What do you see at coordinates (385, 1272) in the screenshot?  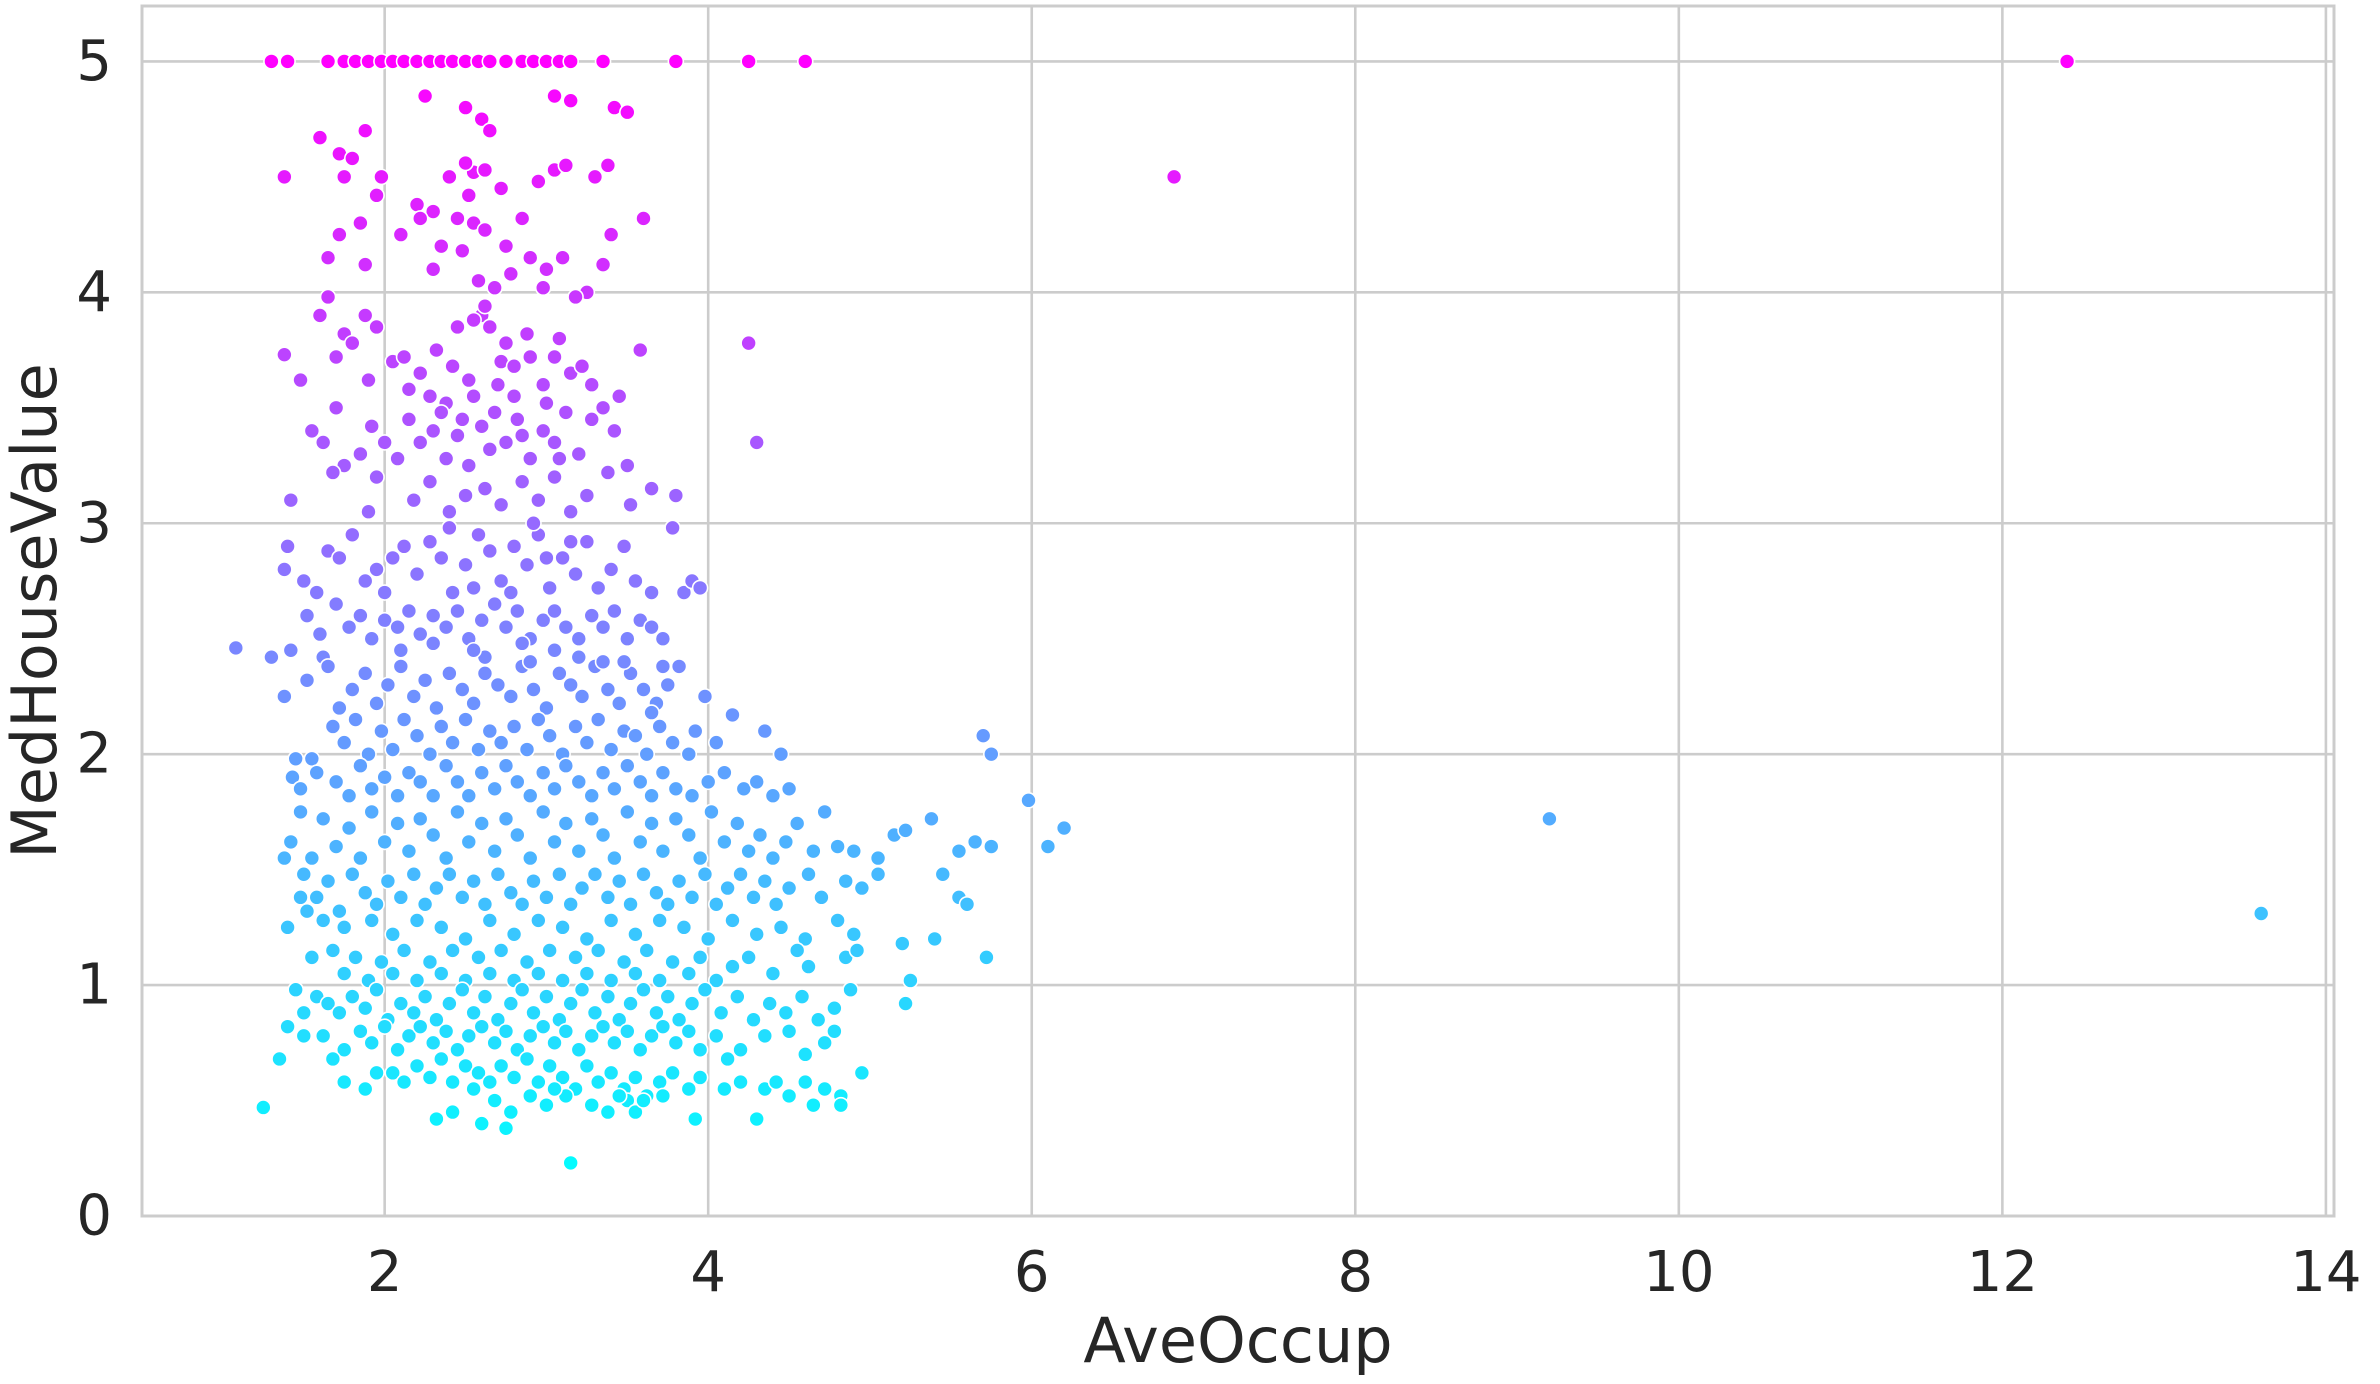 I see `x-tick-label: 2` at bounding box center [385, 1272].